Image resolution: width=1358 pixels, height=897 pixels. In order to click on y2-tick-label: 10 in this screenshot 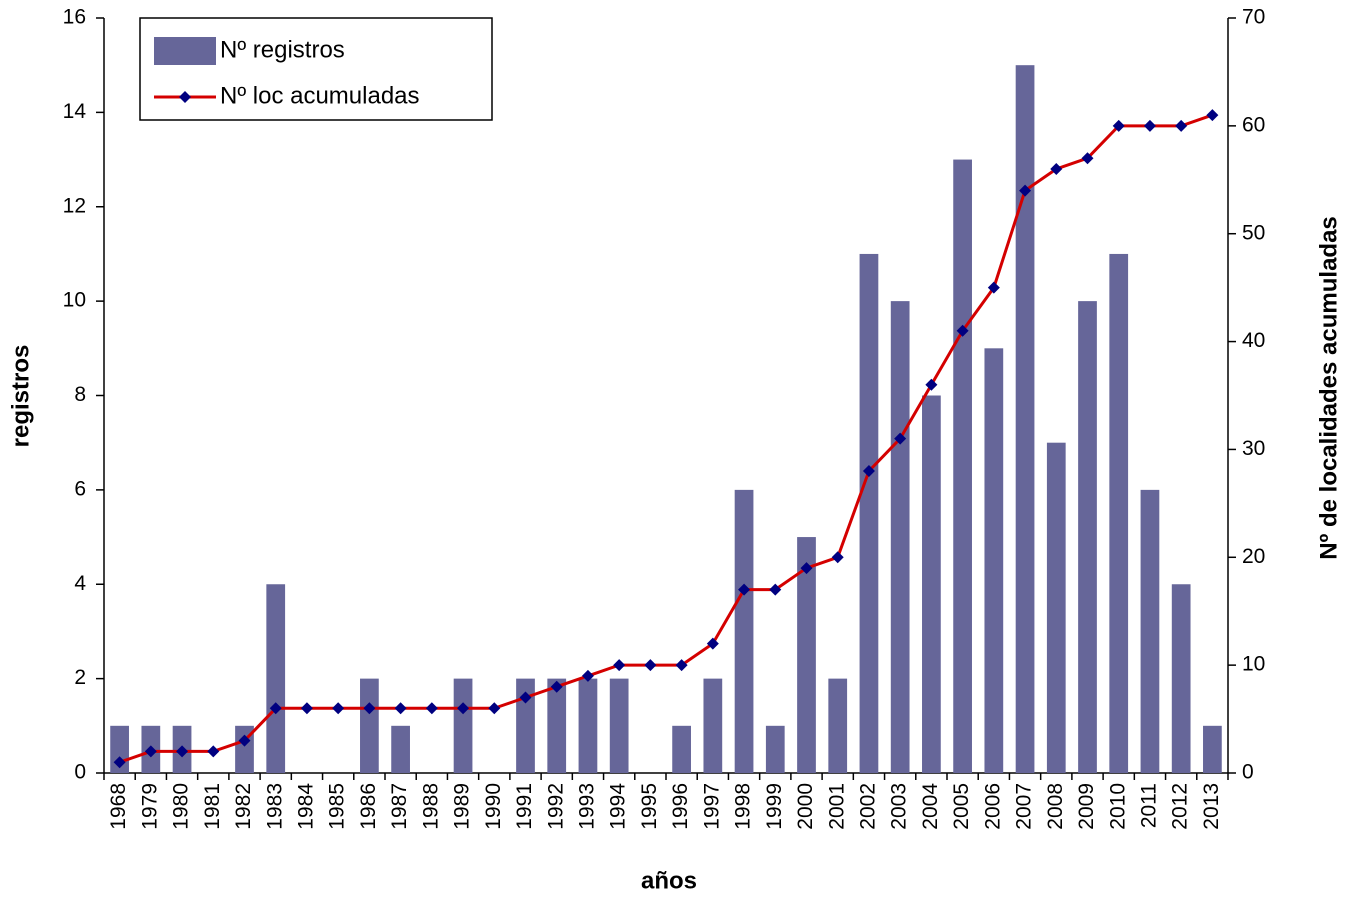, I will do `click(1253, 664)`.